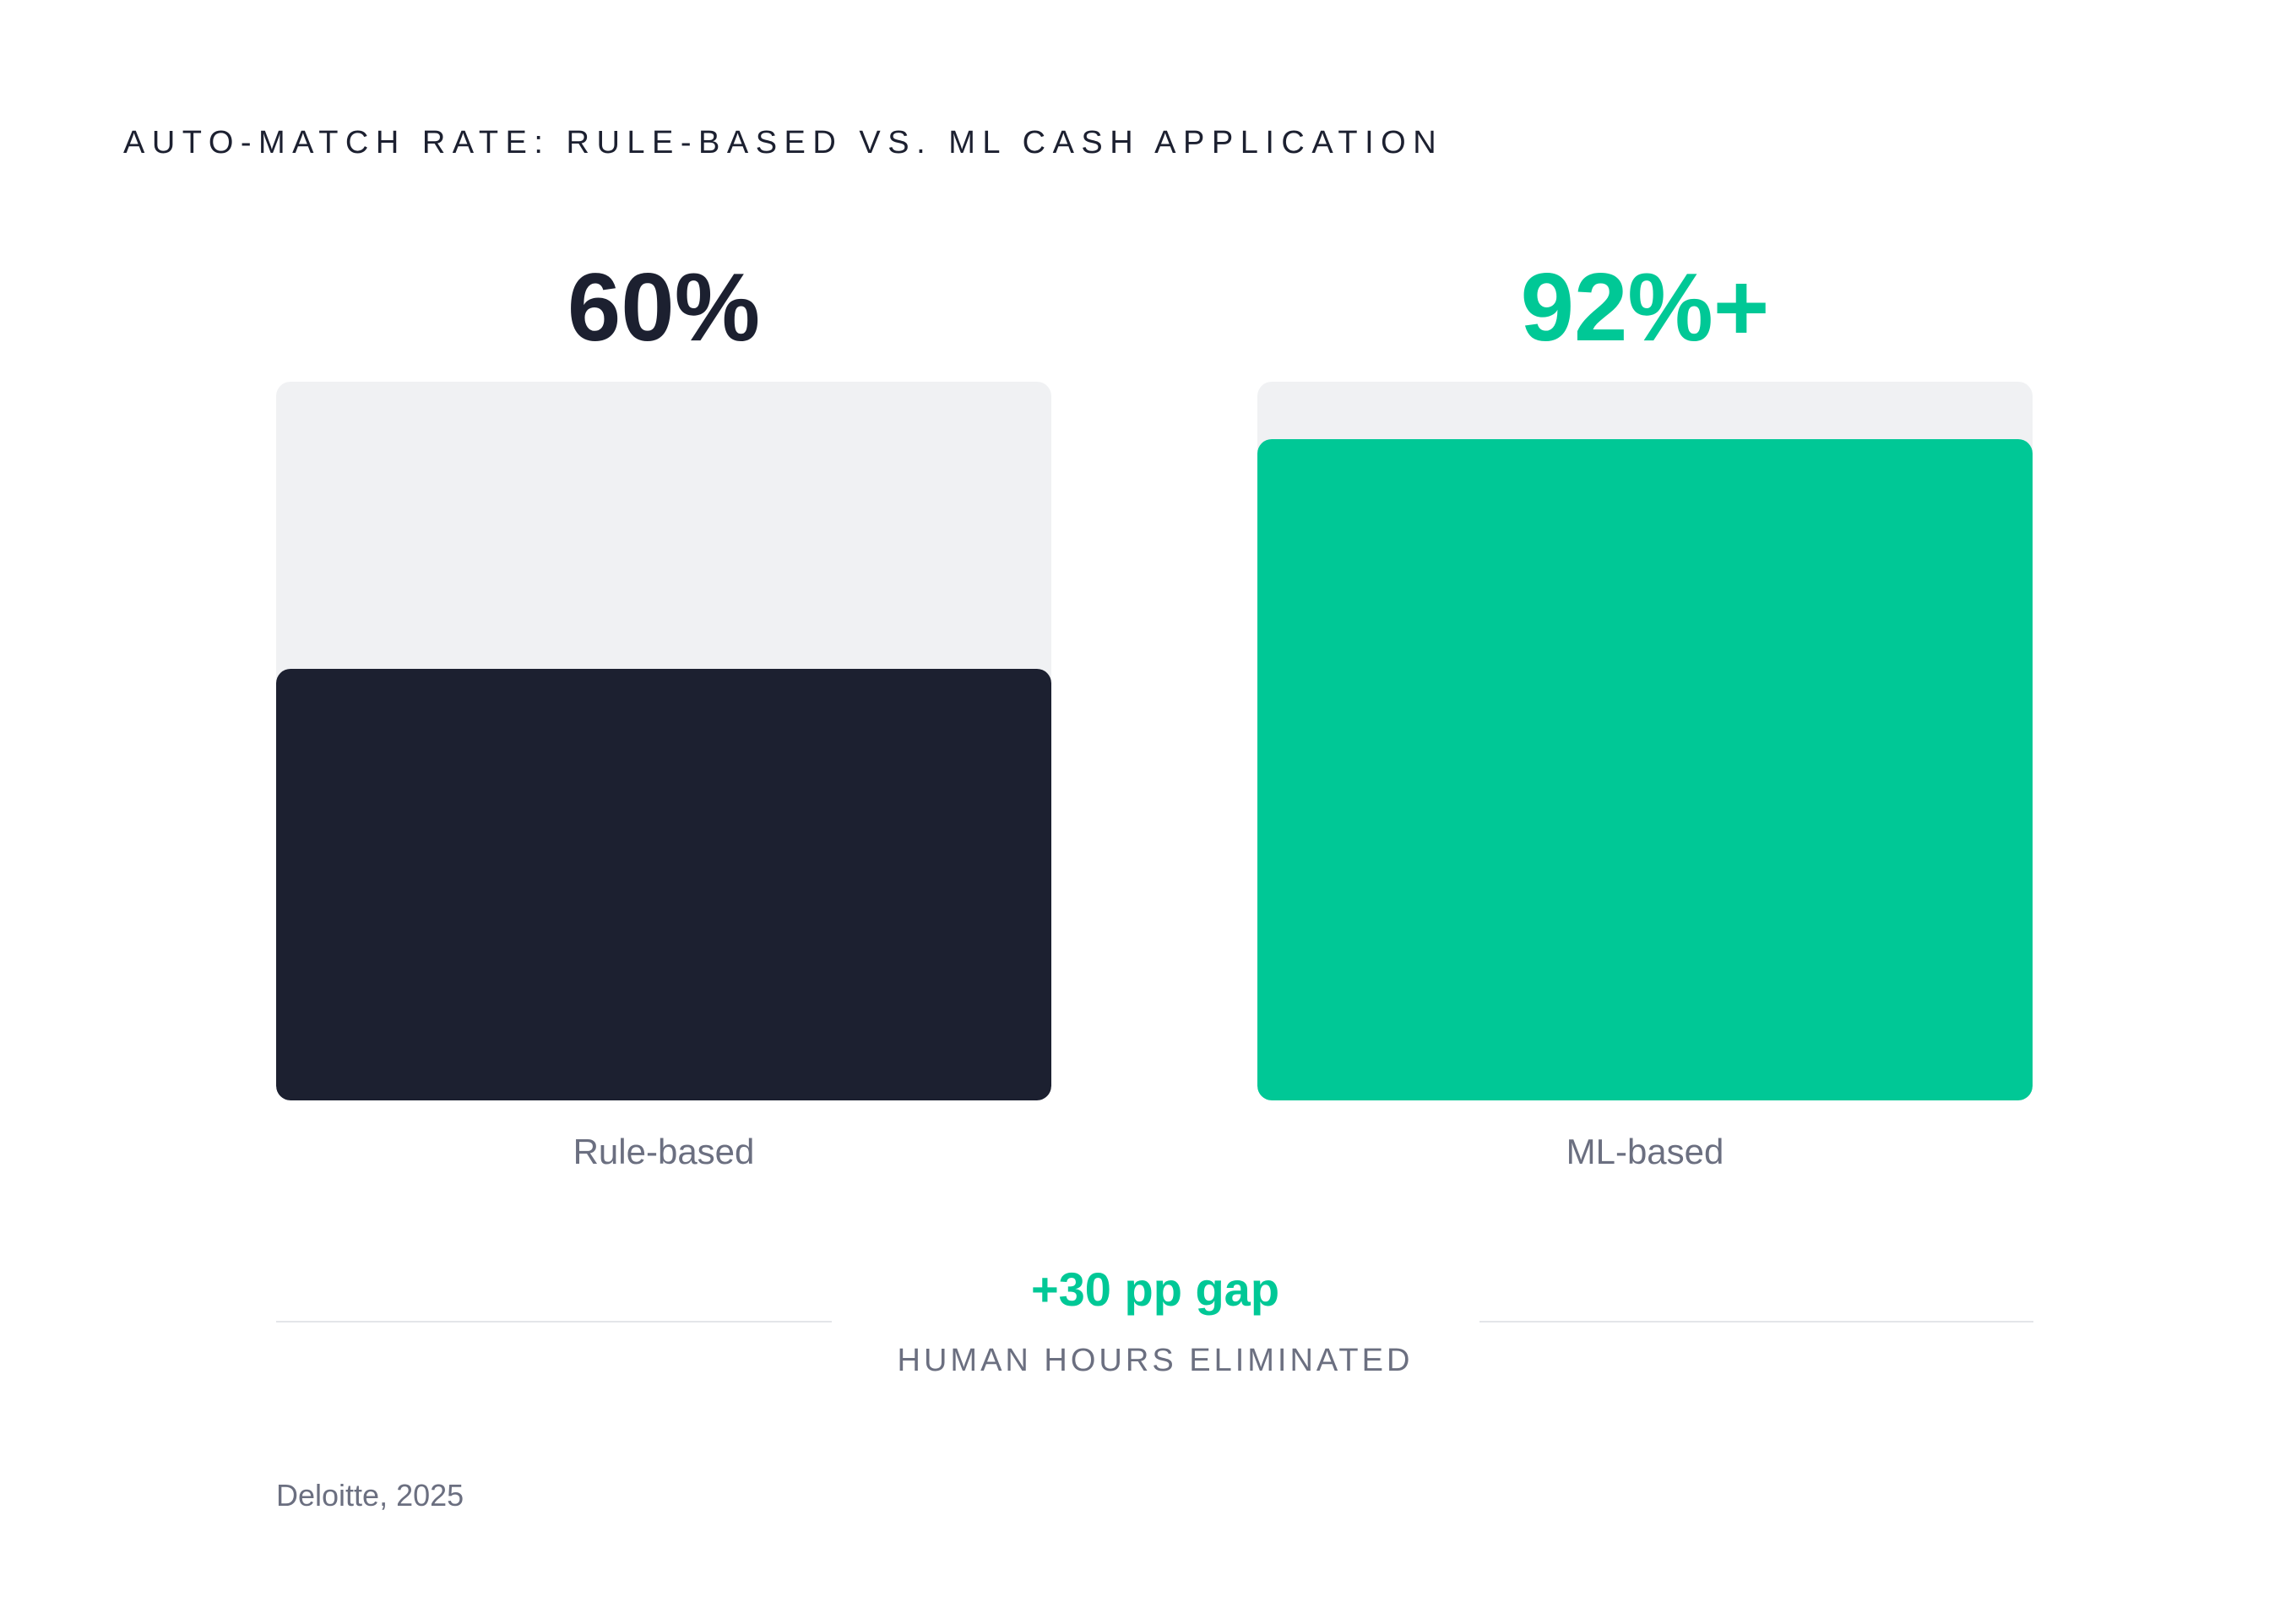  Describe the element at coordinates (1645, 769) in the screenshot. I see `bar-ml-based` at that location.